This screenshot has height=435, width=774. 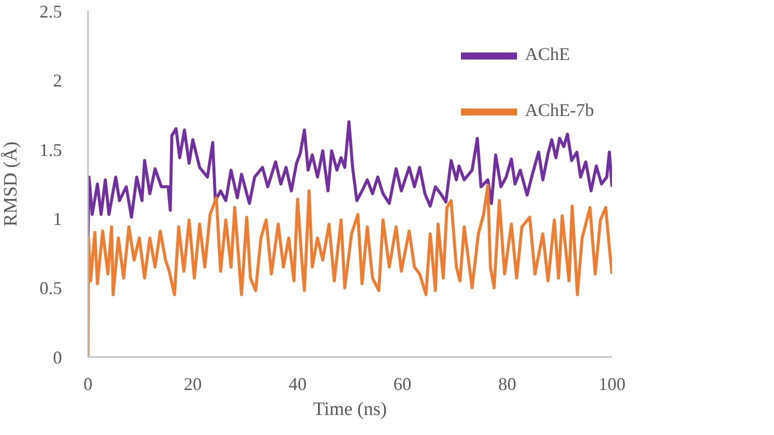 I want to click on x-tick-label: 100, so click(x=612, y=384).